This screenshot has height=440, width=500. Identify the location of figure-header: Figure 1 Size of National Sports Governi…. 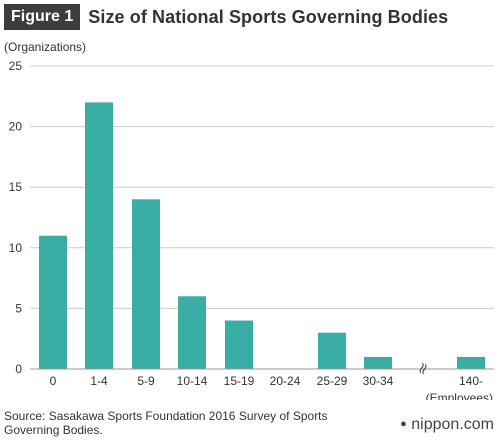
(226, 17).